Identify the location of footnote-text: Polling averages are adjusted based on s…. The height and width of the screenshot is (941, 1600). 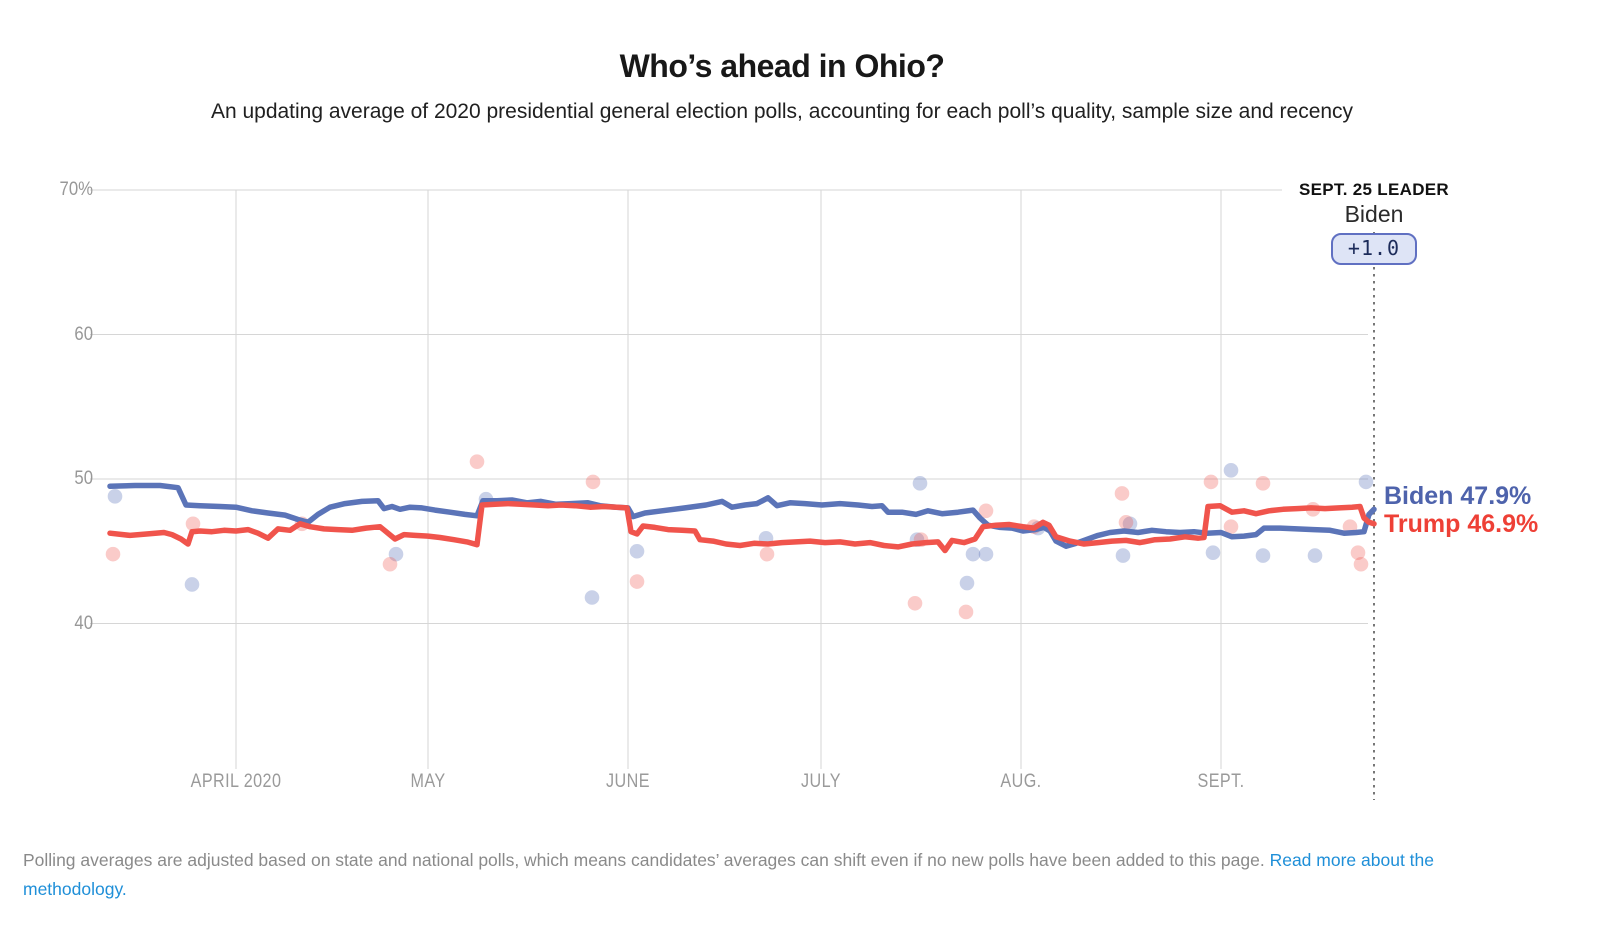
(646, 860).